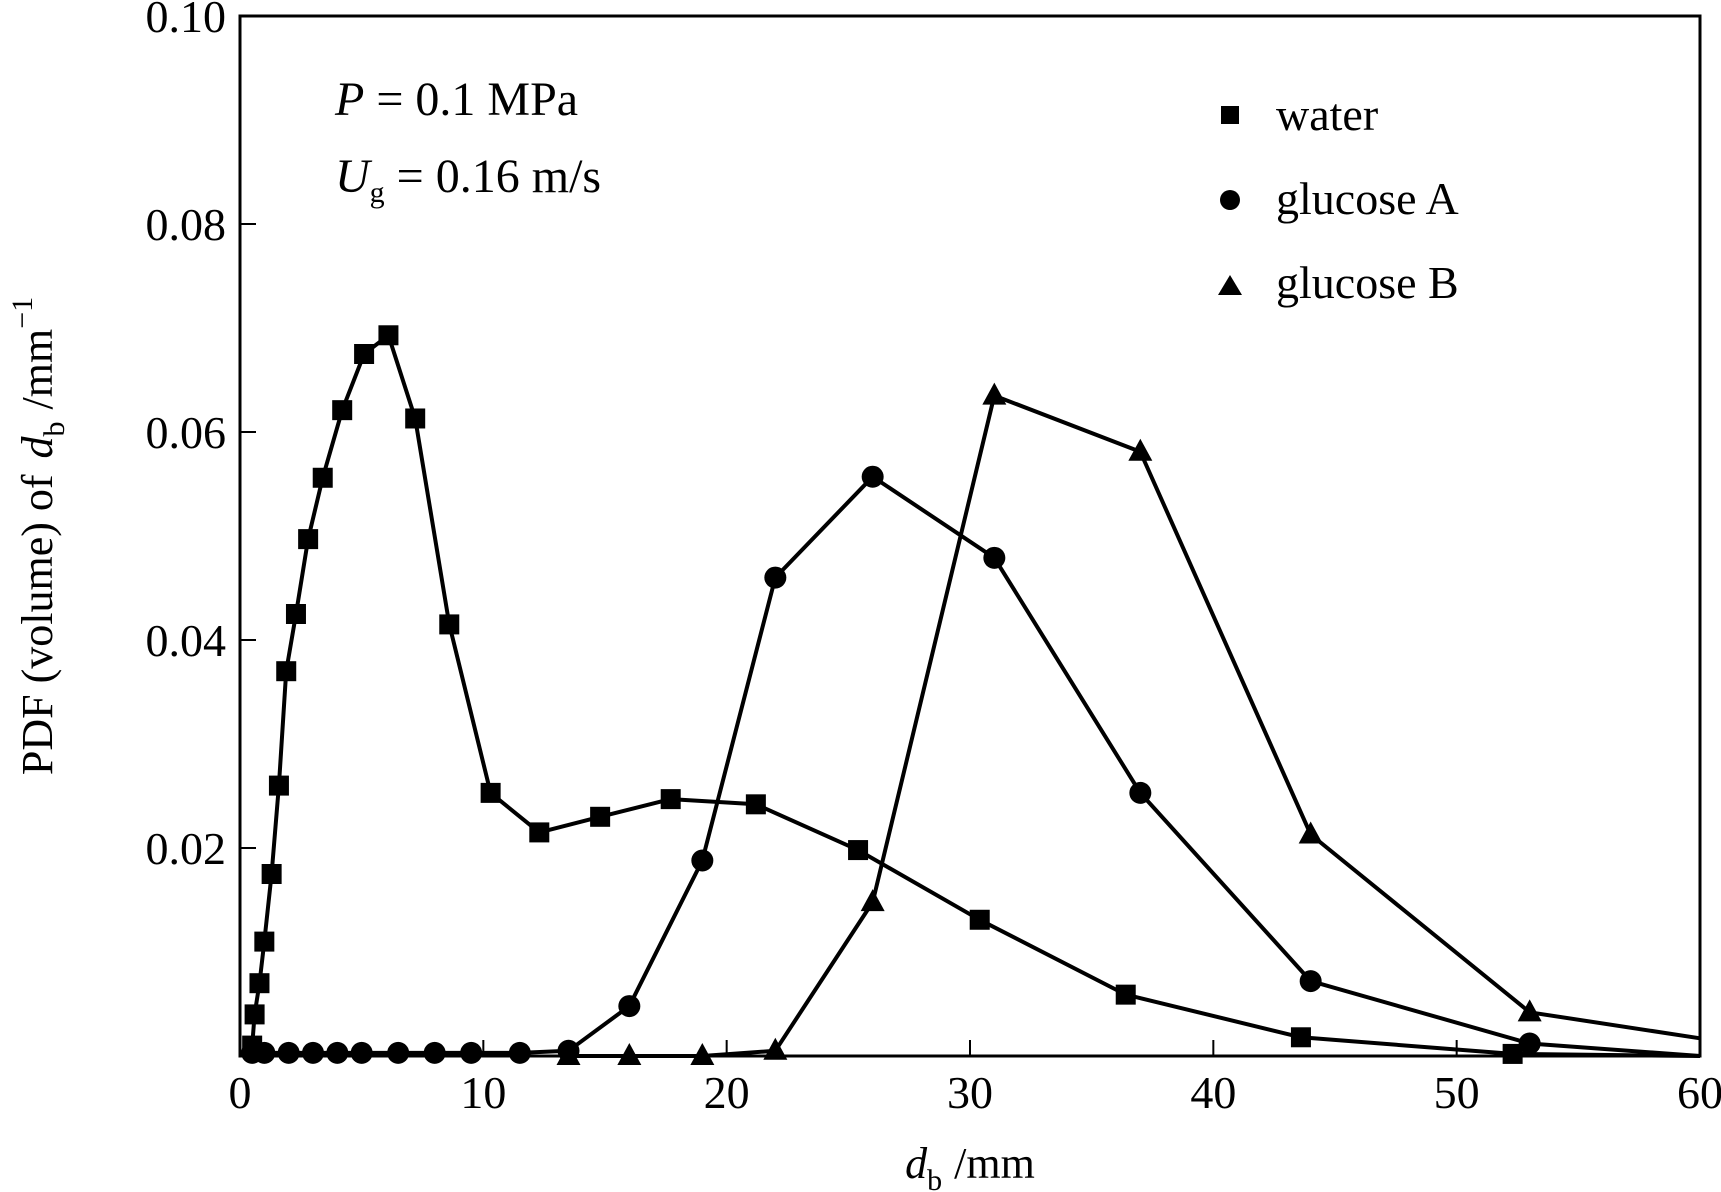  I want to click on legend-item-water: water, so click(1299, 114).